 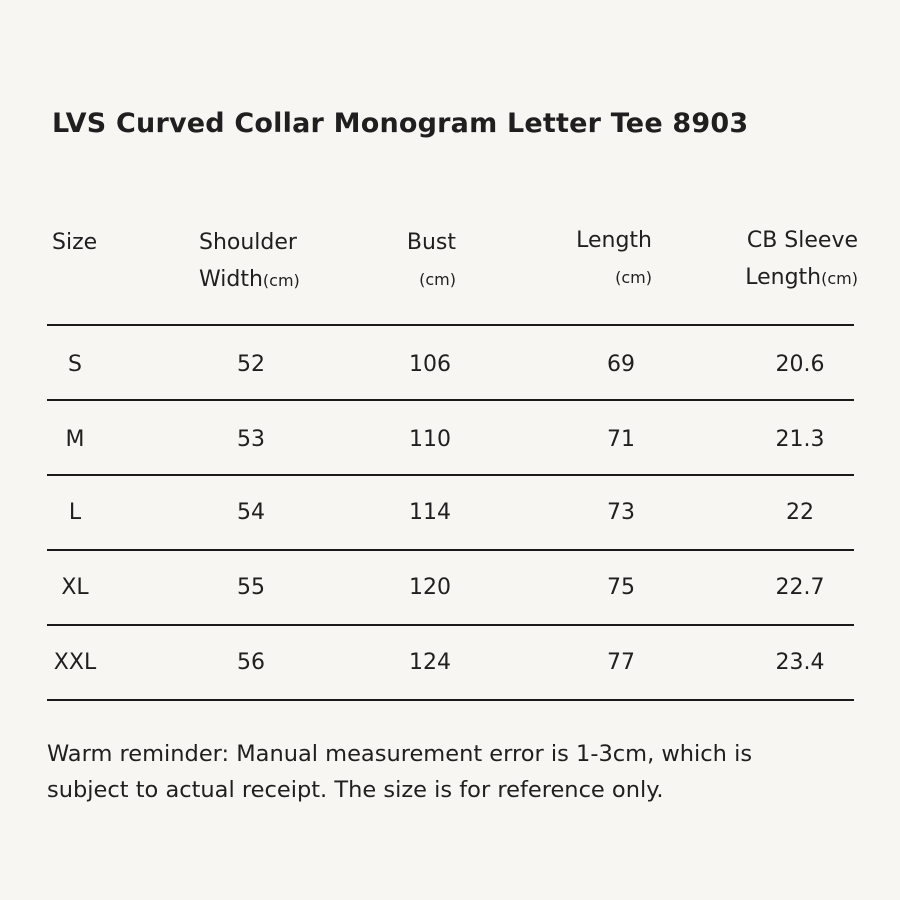 What do you see at coordinates (783, 277) in the screenshot?
I see `header-sleeve-label-2: Length` at bounding box center [783, 277].